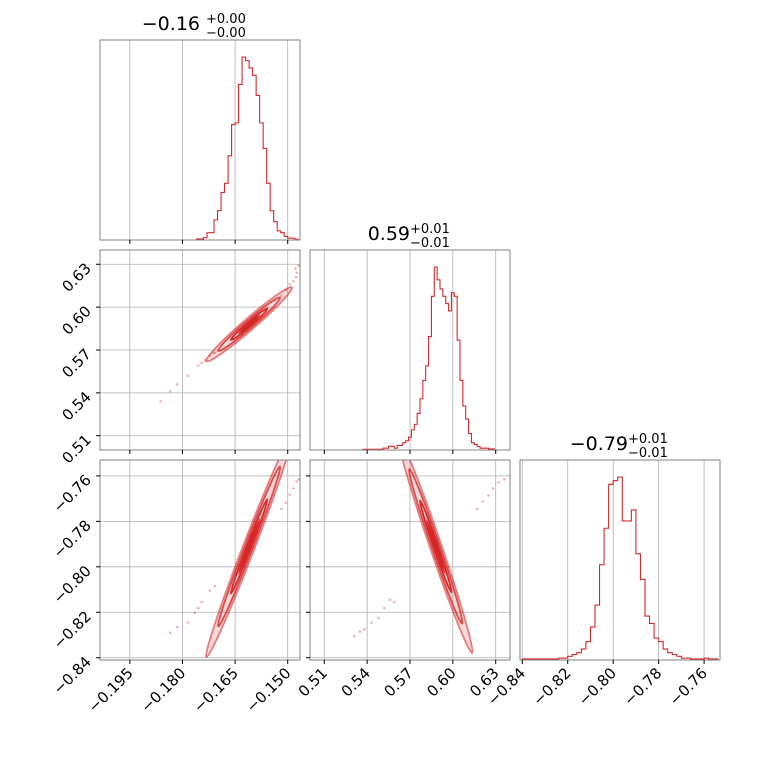 This screenshot has width=760, height=760. I want to click on title-param-1-minus: −0.01, so click(430, 243).